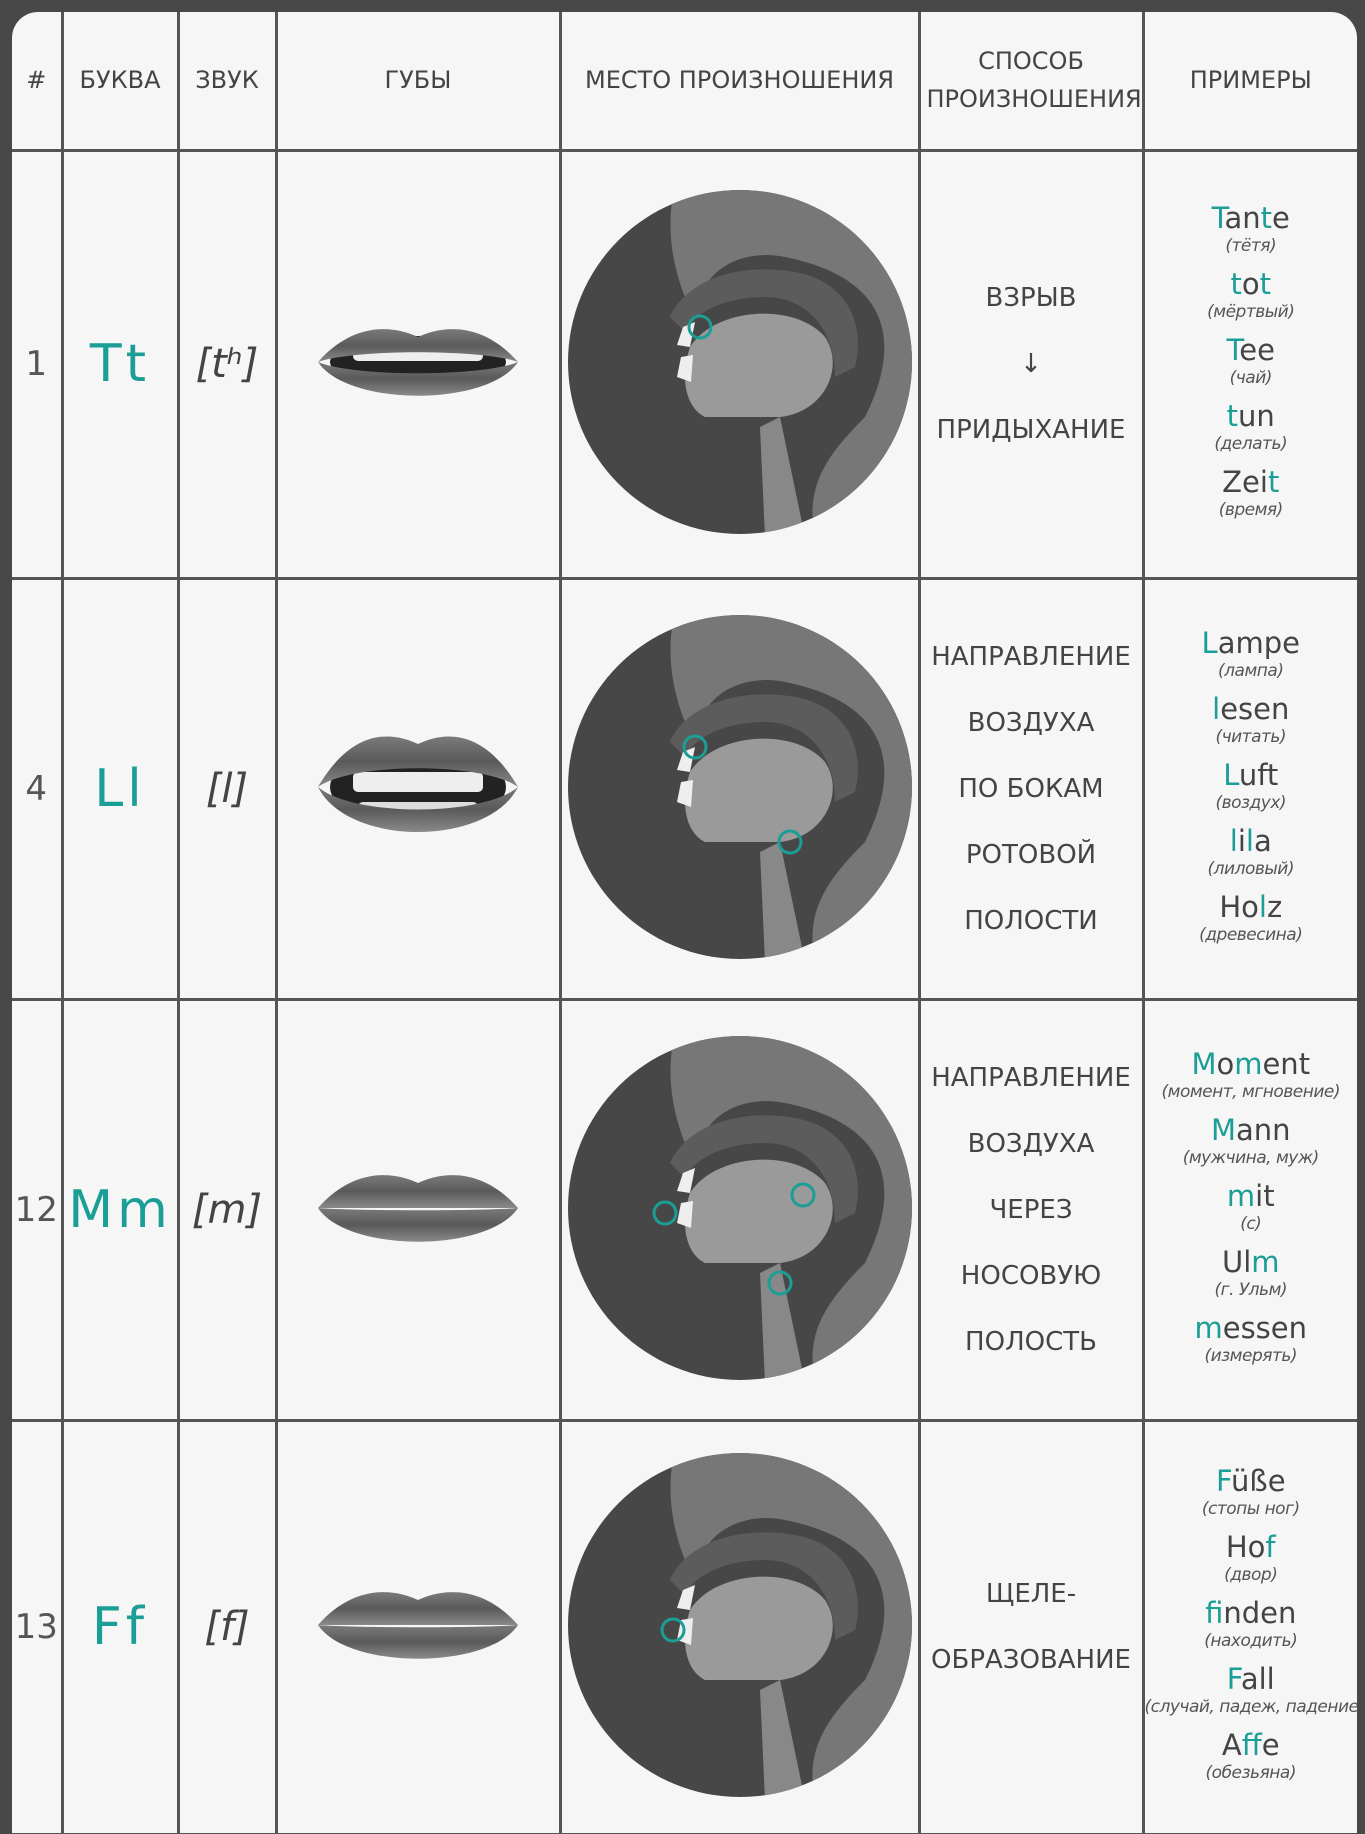 This screenshot has height=1834, width=1365. I want to click on manner-line: НОСОВУЮ, so click(1031, 1275).